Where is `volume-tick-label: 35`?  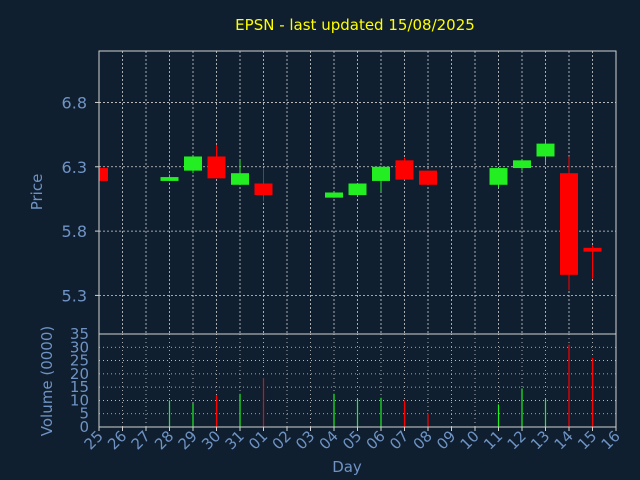 volume-tick-label: 35 is located at coordinates (79, 334).